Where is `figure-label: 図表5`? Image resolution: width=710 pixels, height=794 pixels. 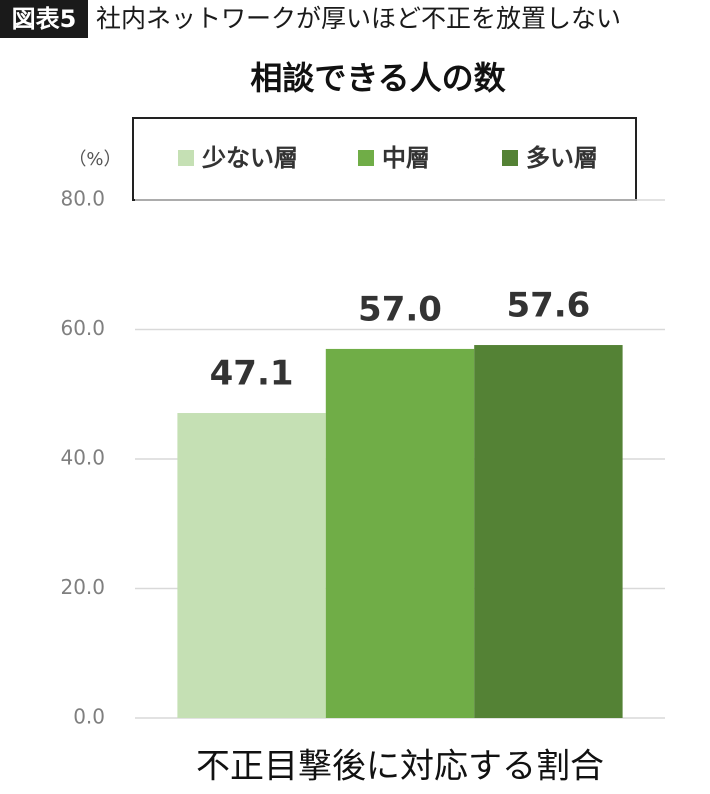 figure-label: 図表5 is located at coordinates (44, 19).